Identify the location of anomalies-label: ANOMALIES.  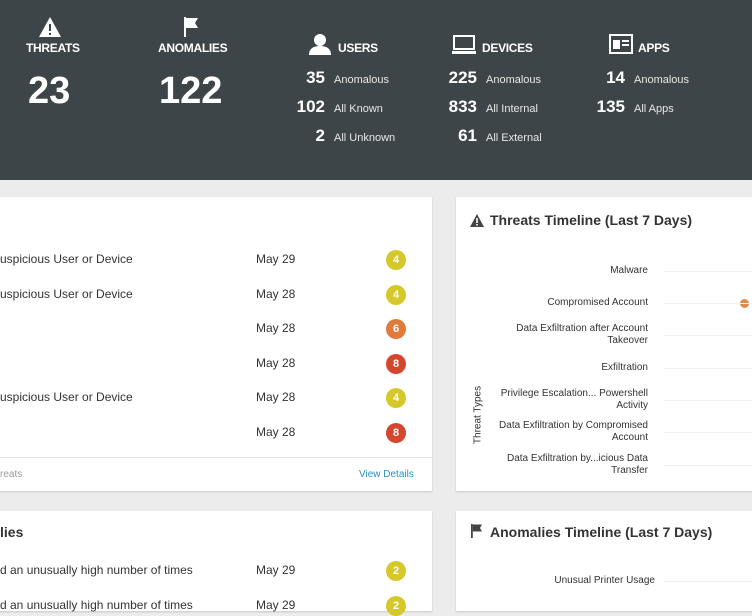
(193, 48).